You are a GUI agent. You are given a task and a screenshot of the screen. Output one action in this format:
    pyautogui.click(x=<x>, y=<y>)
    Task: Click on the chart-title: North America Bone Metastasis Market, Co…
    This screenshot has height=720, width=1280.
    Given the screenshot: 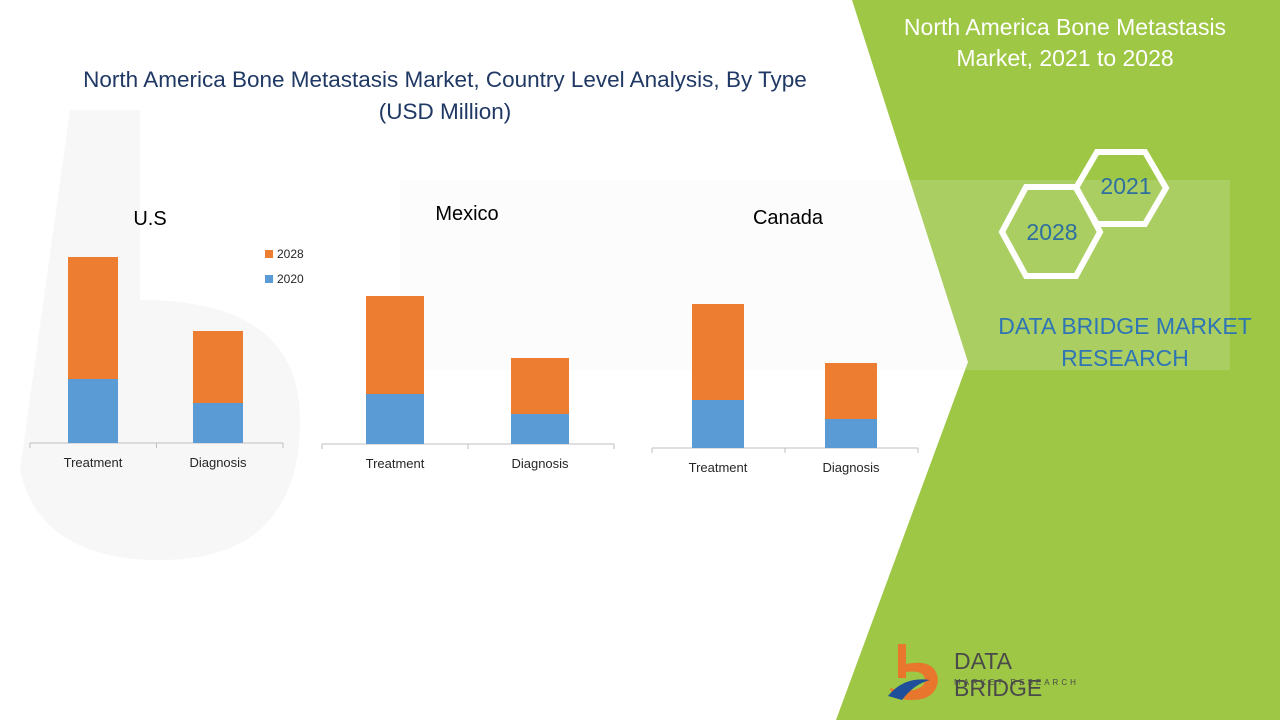 What is the action you would take?
    pyautogui.click(x=445, y=96)
    